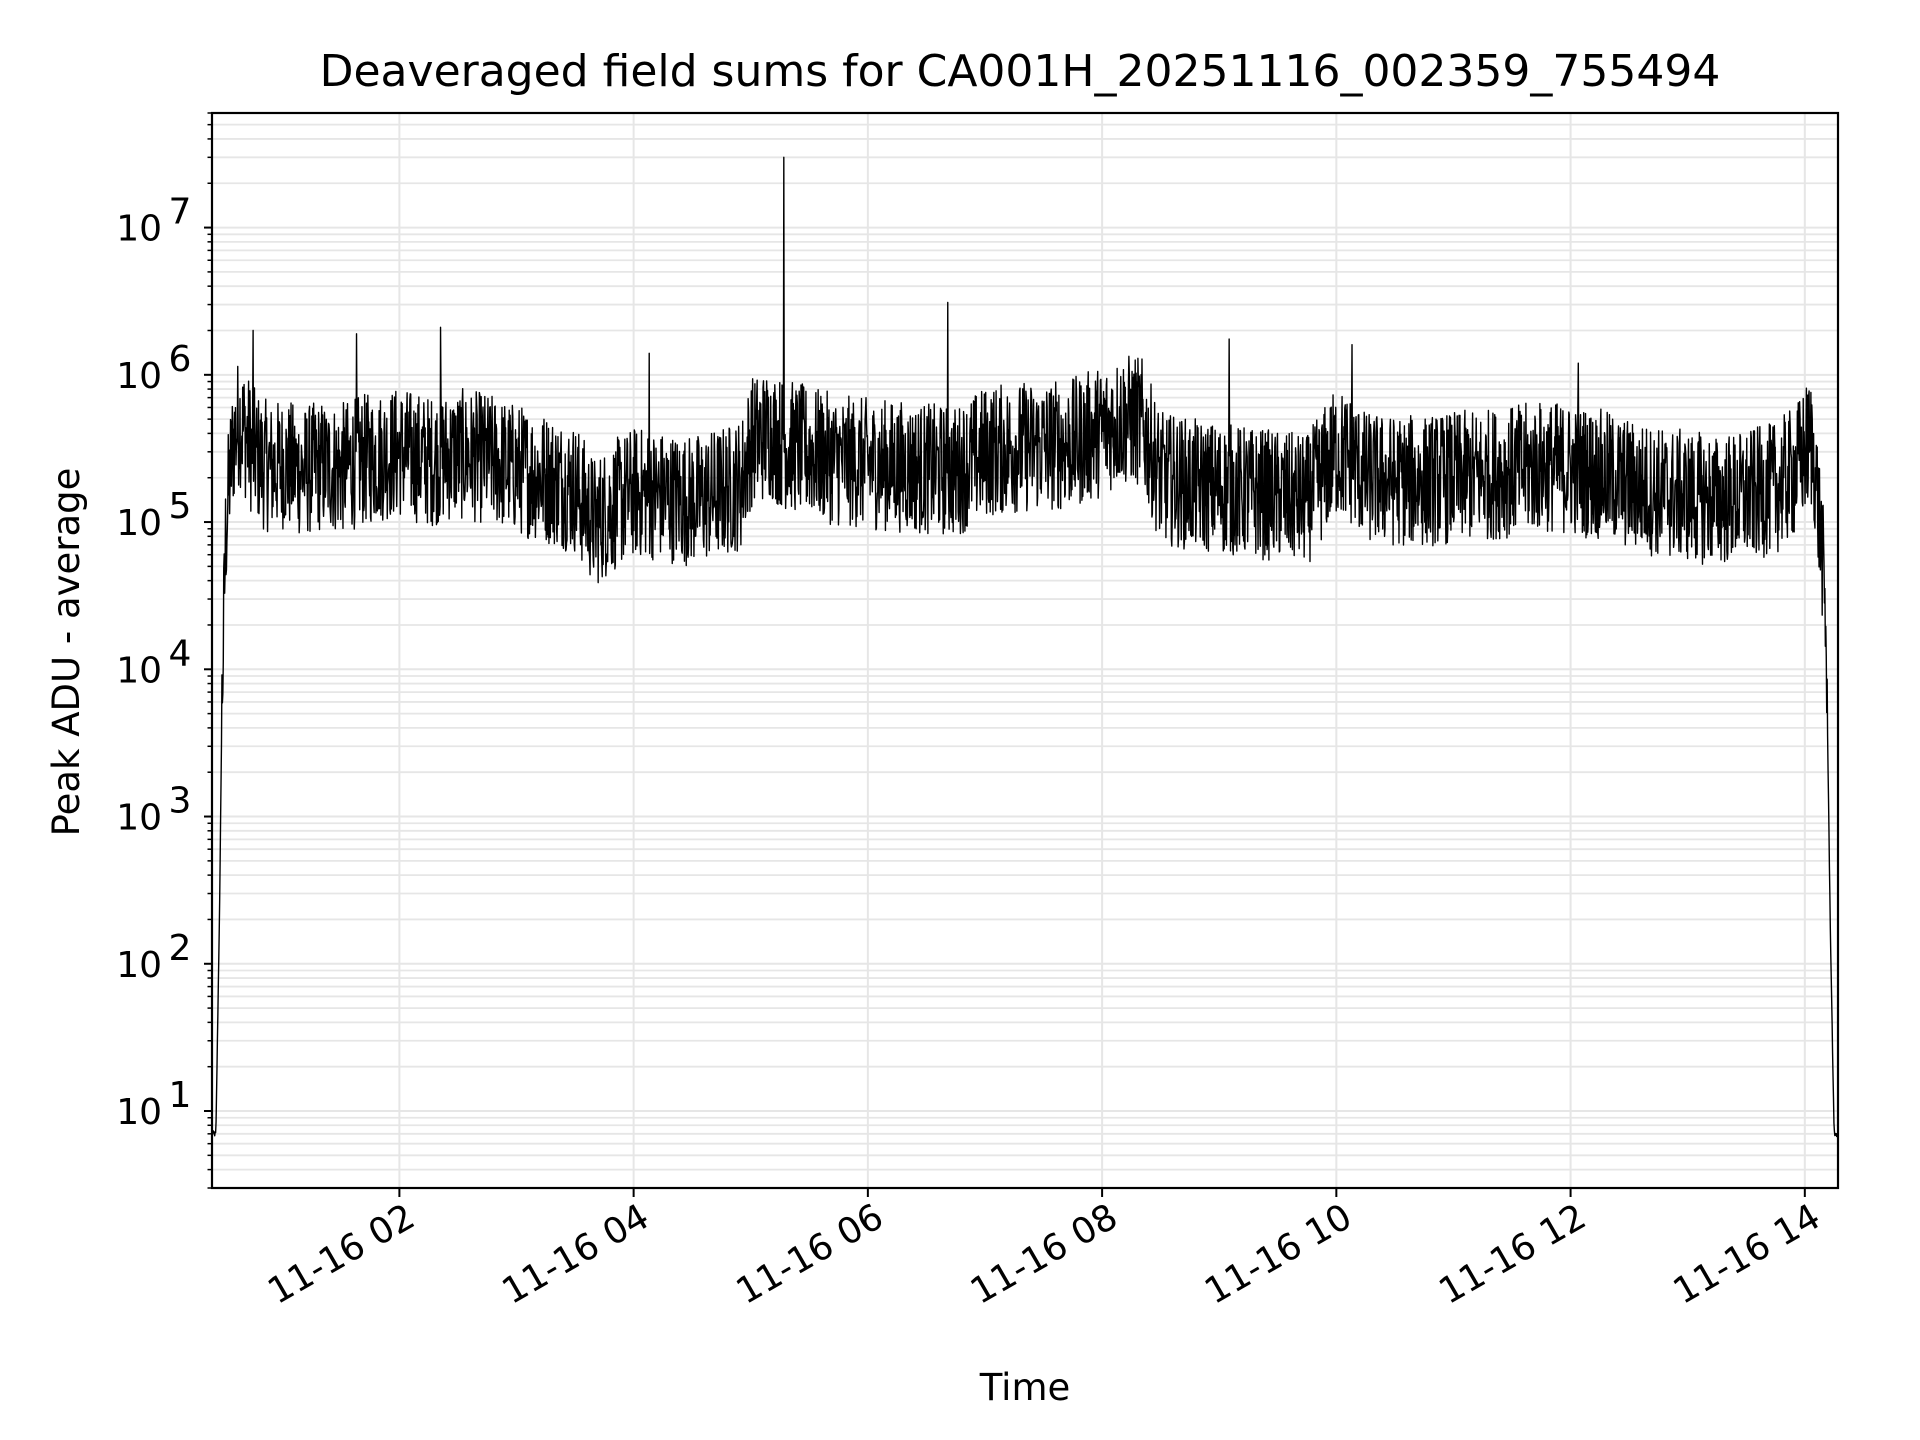 This screenshot has width=1920, height=1440. What do you see at coordinates (180, 948) in the screenshot?
I see `y-tick-exponent: 2` at bounding box center [180, 948].